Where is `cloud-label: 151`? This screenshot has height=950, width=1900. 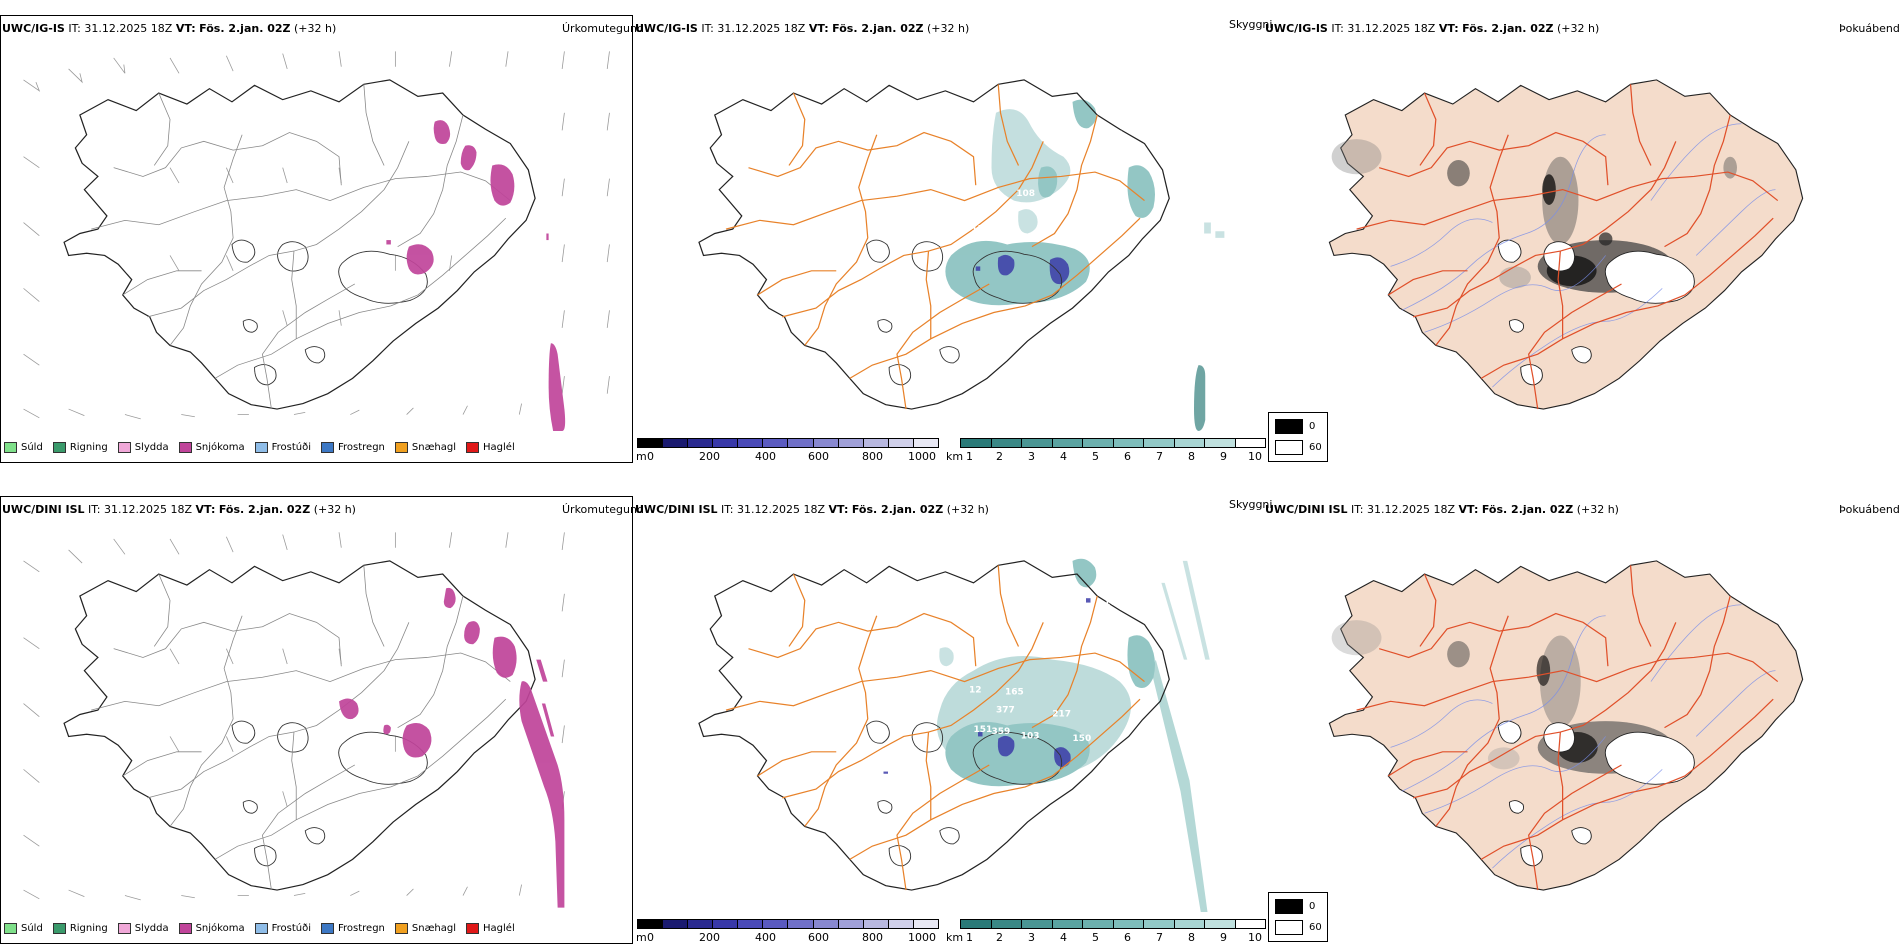
cloud-label: 151 is located at coordinates (983, 730).